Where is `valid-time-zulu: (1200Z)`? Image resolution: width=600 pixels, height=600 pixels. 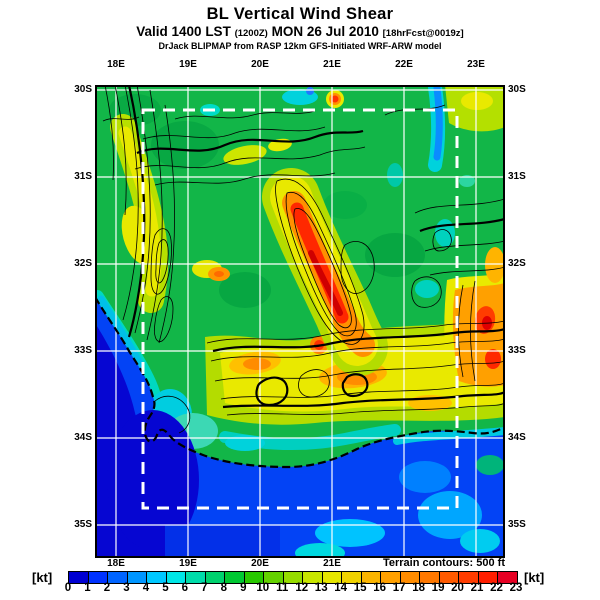
valid-time-zulu: (1200Z) is located at coordinates (251, 33).